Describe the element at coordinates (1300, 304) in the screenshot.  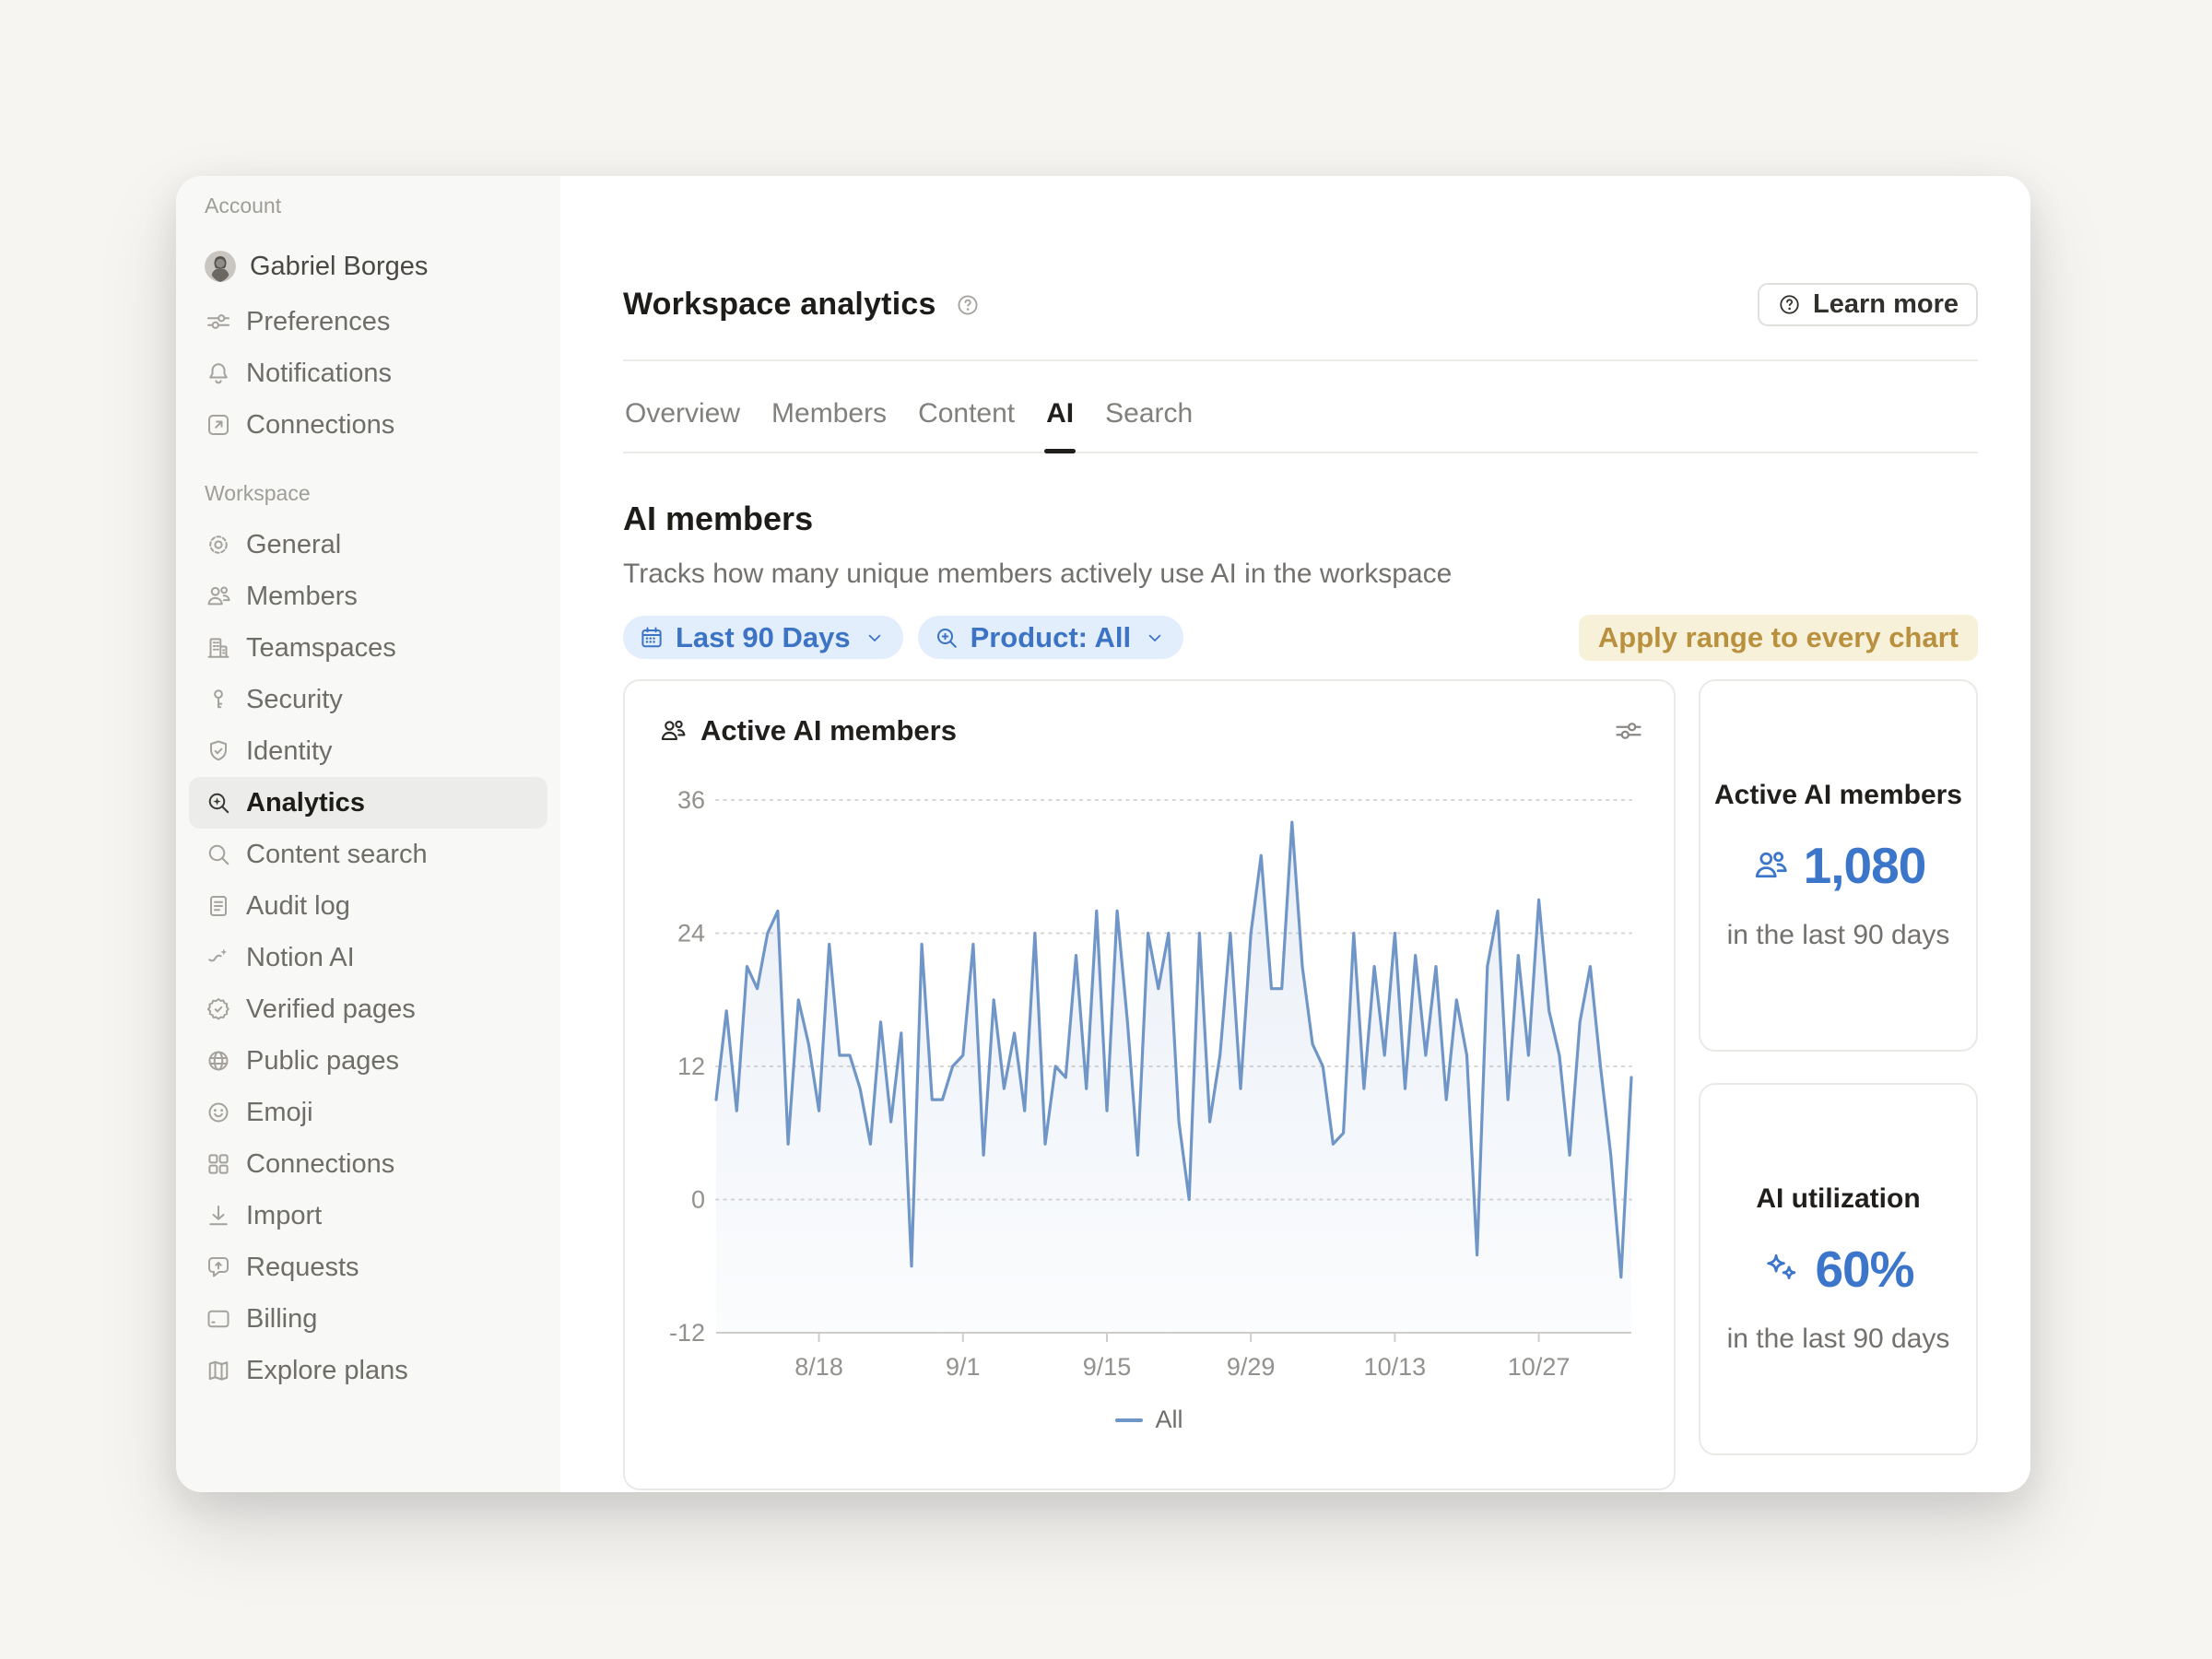
I see `page-header: Workspace analytics Learn more` at that location.